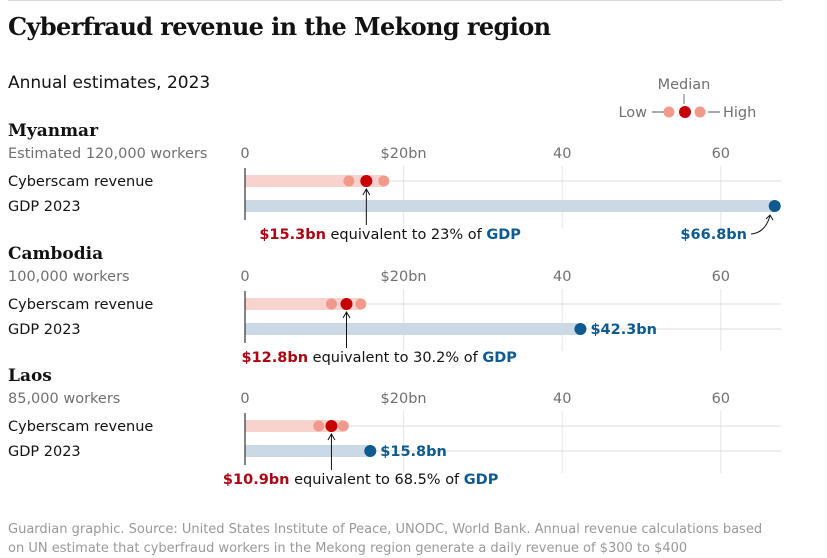 The width and height of the screenshot is (827, 558). I want to click on country-name: Myanmar, so click(53, 131).